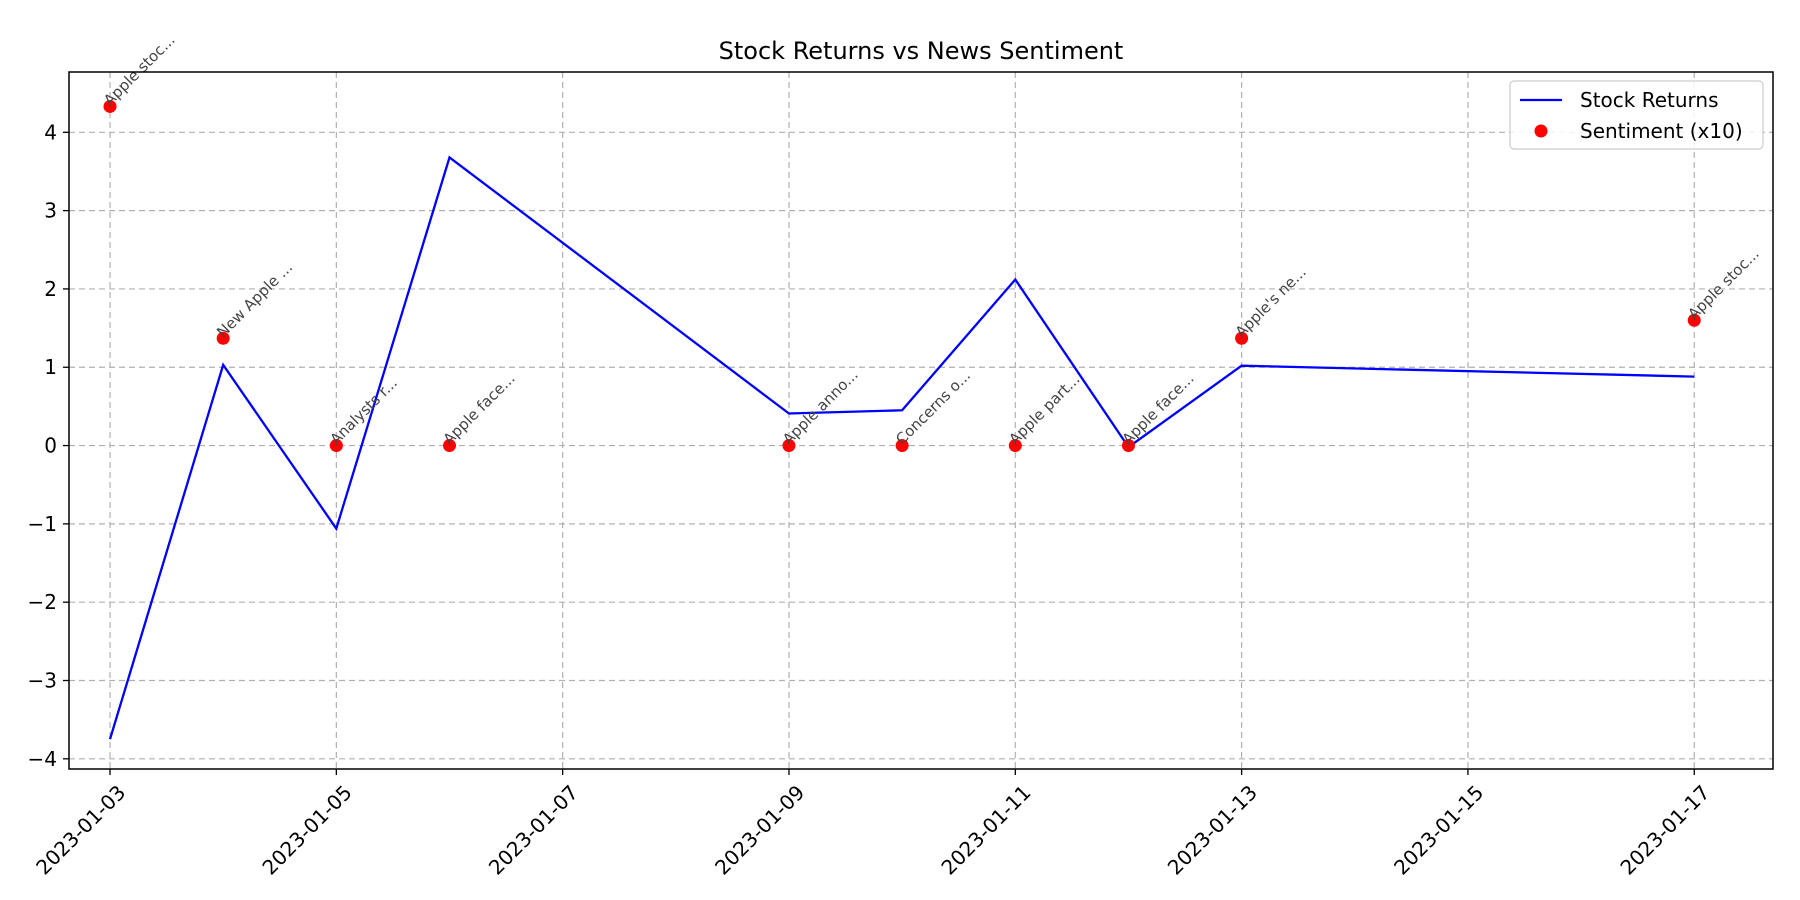  I want to click on y-tick-label: 3, so click(50, 211).